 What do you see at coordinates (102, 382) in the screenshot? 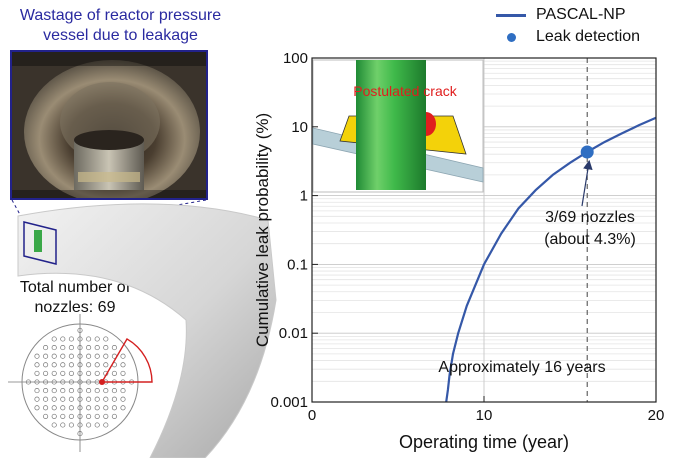
I see `layout-sector-origin` at bounding box center [102, 382].